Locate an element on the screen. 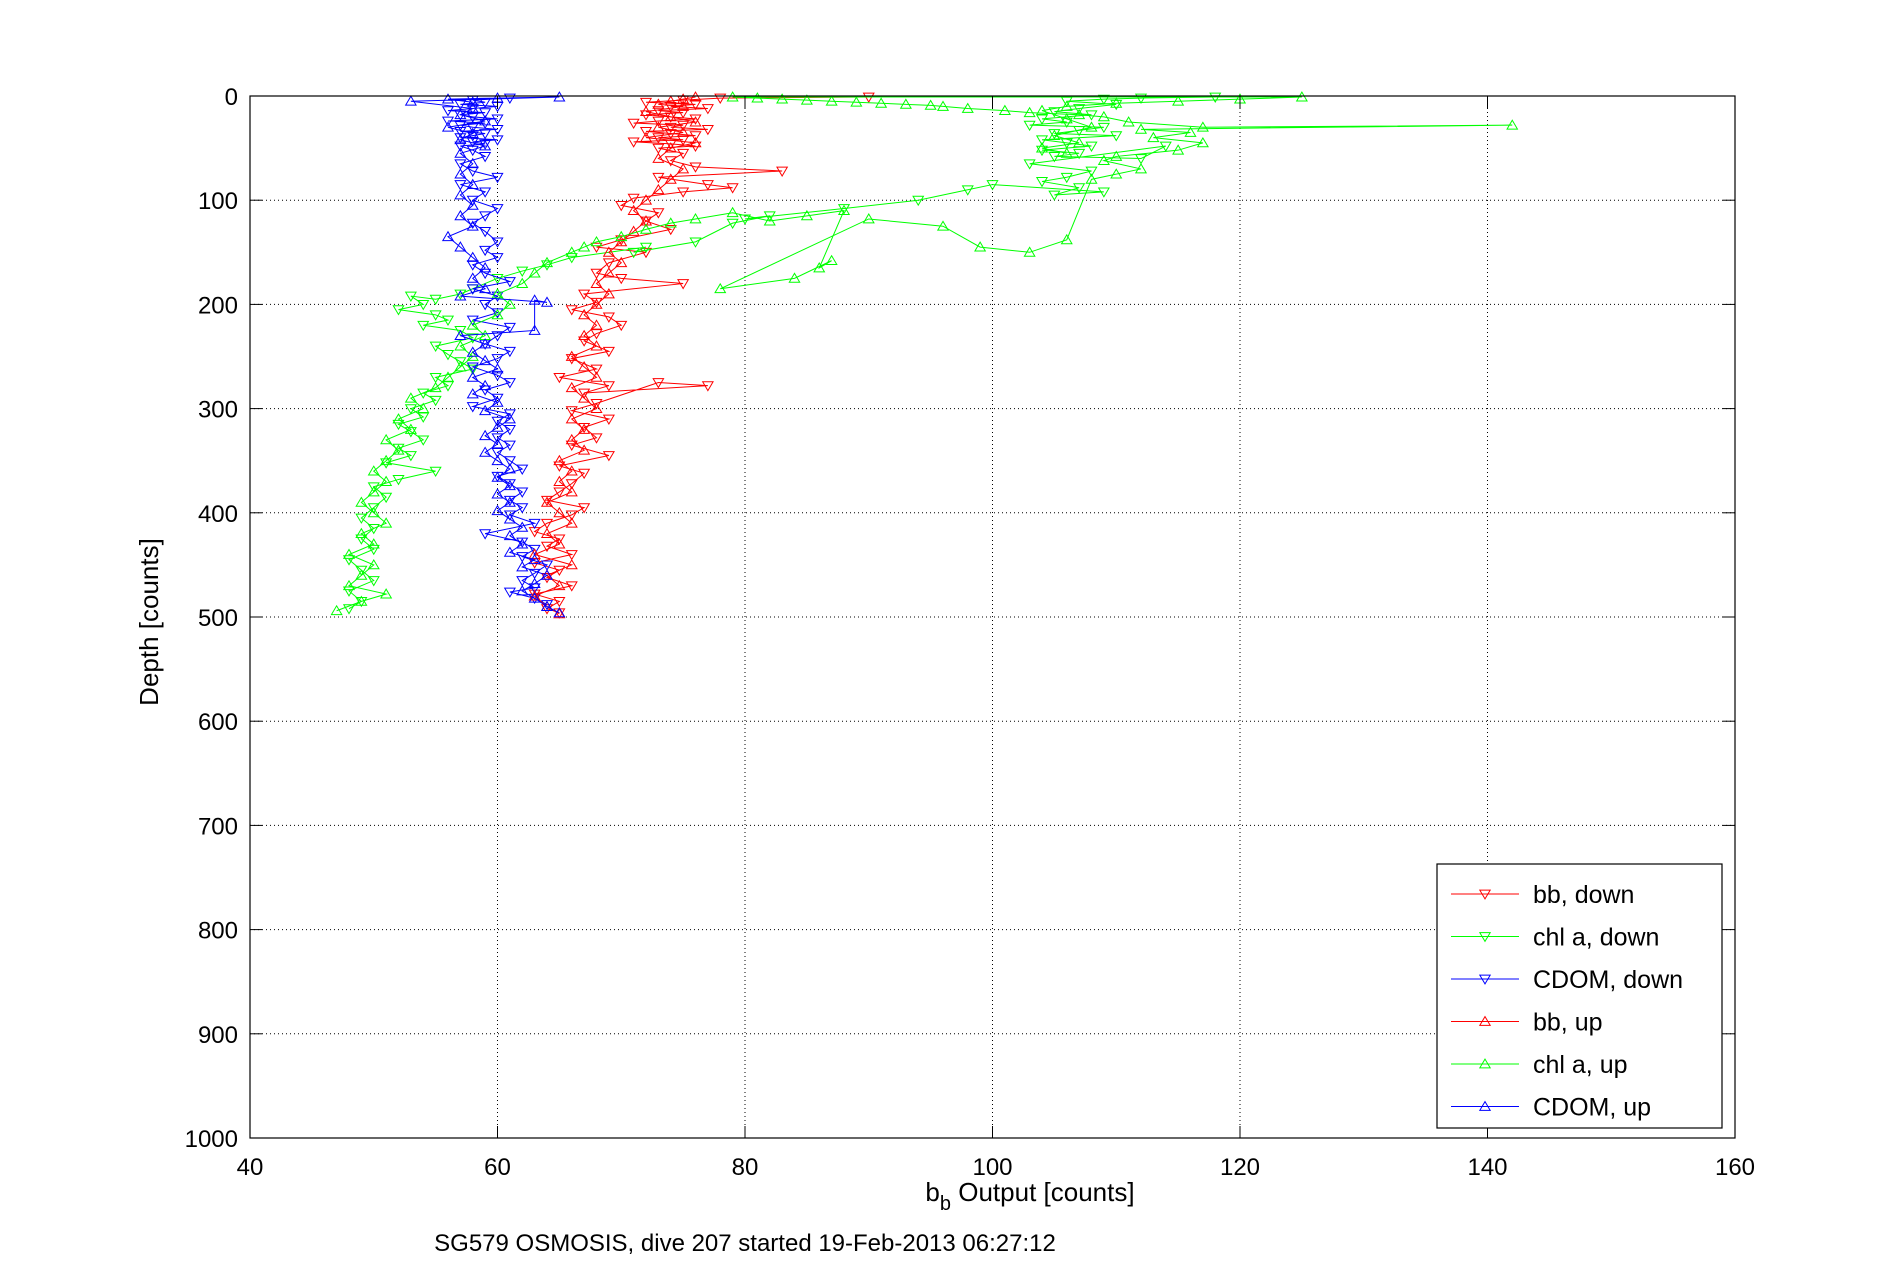 Image resolution: width=1891 pixels, height=1267 pixels. x-tick-label: 80 is located at coordinates (745, 1167).